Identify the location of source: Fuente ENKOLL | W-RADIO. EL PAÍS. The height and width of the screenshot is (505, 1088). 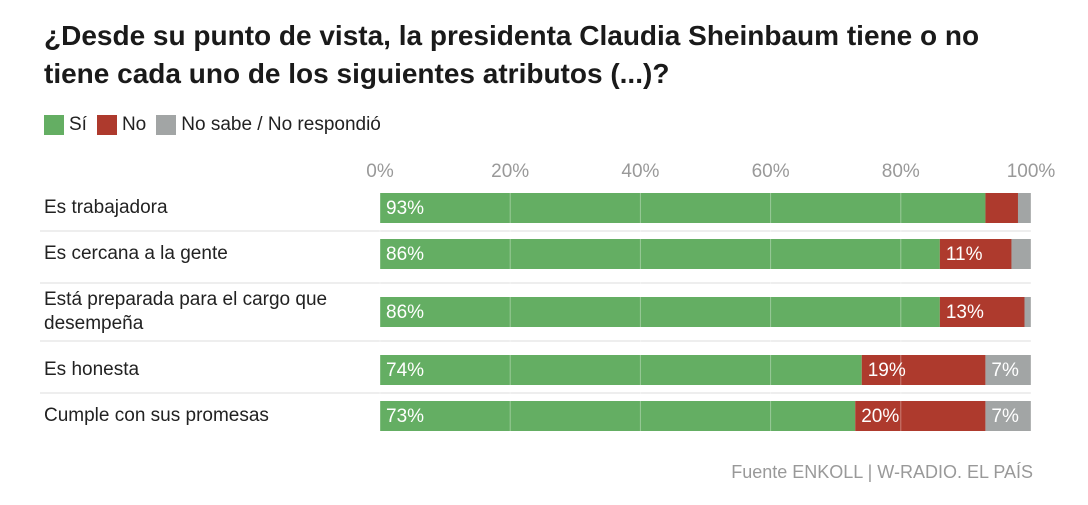
(882, 472).